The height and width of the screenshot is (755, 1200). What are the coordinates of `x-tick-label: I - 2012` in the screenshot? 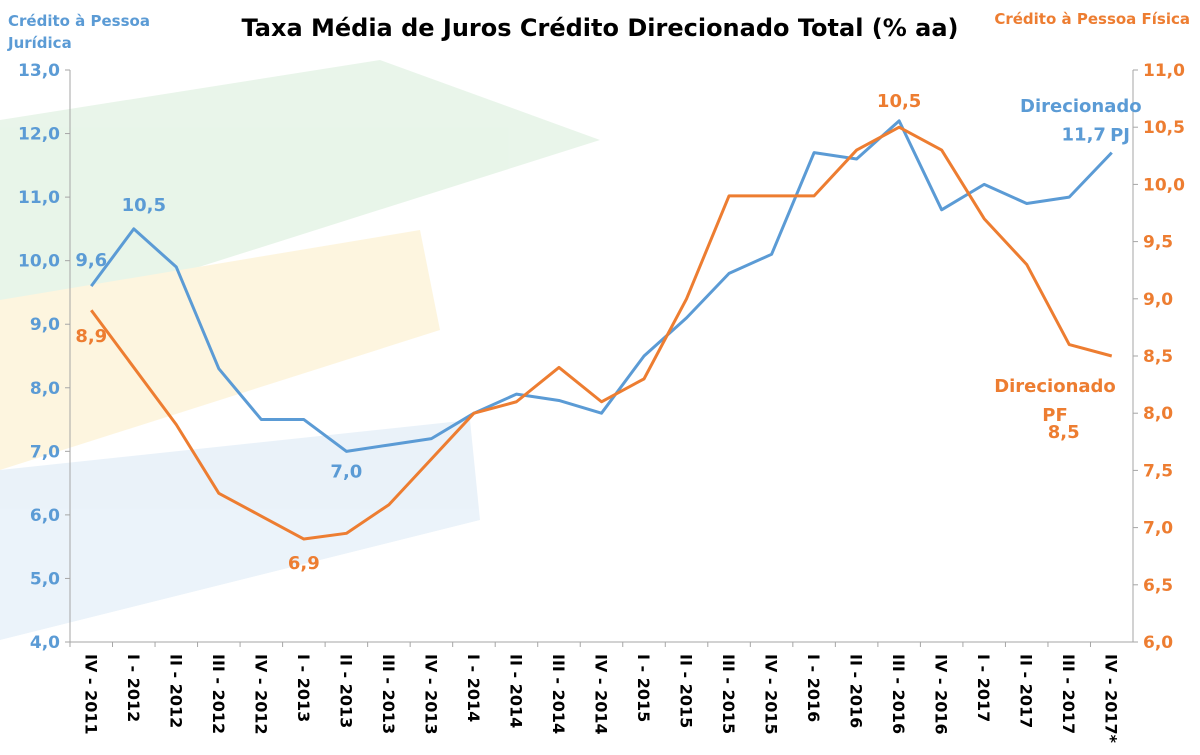 It's located at (133, 688).